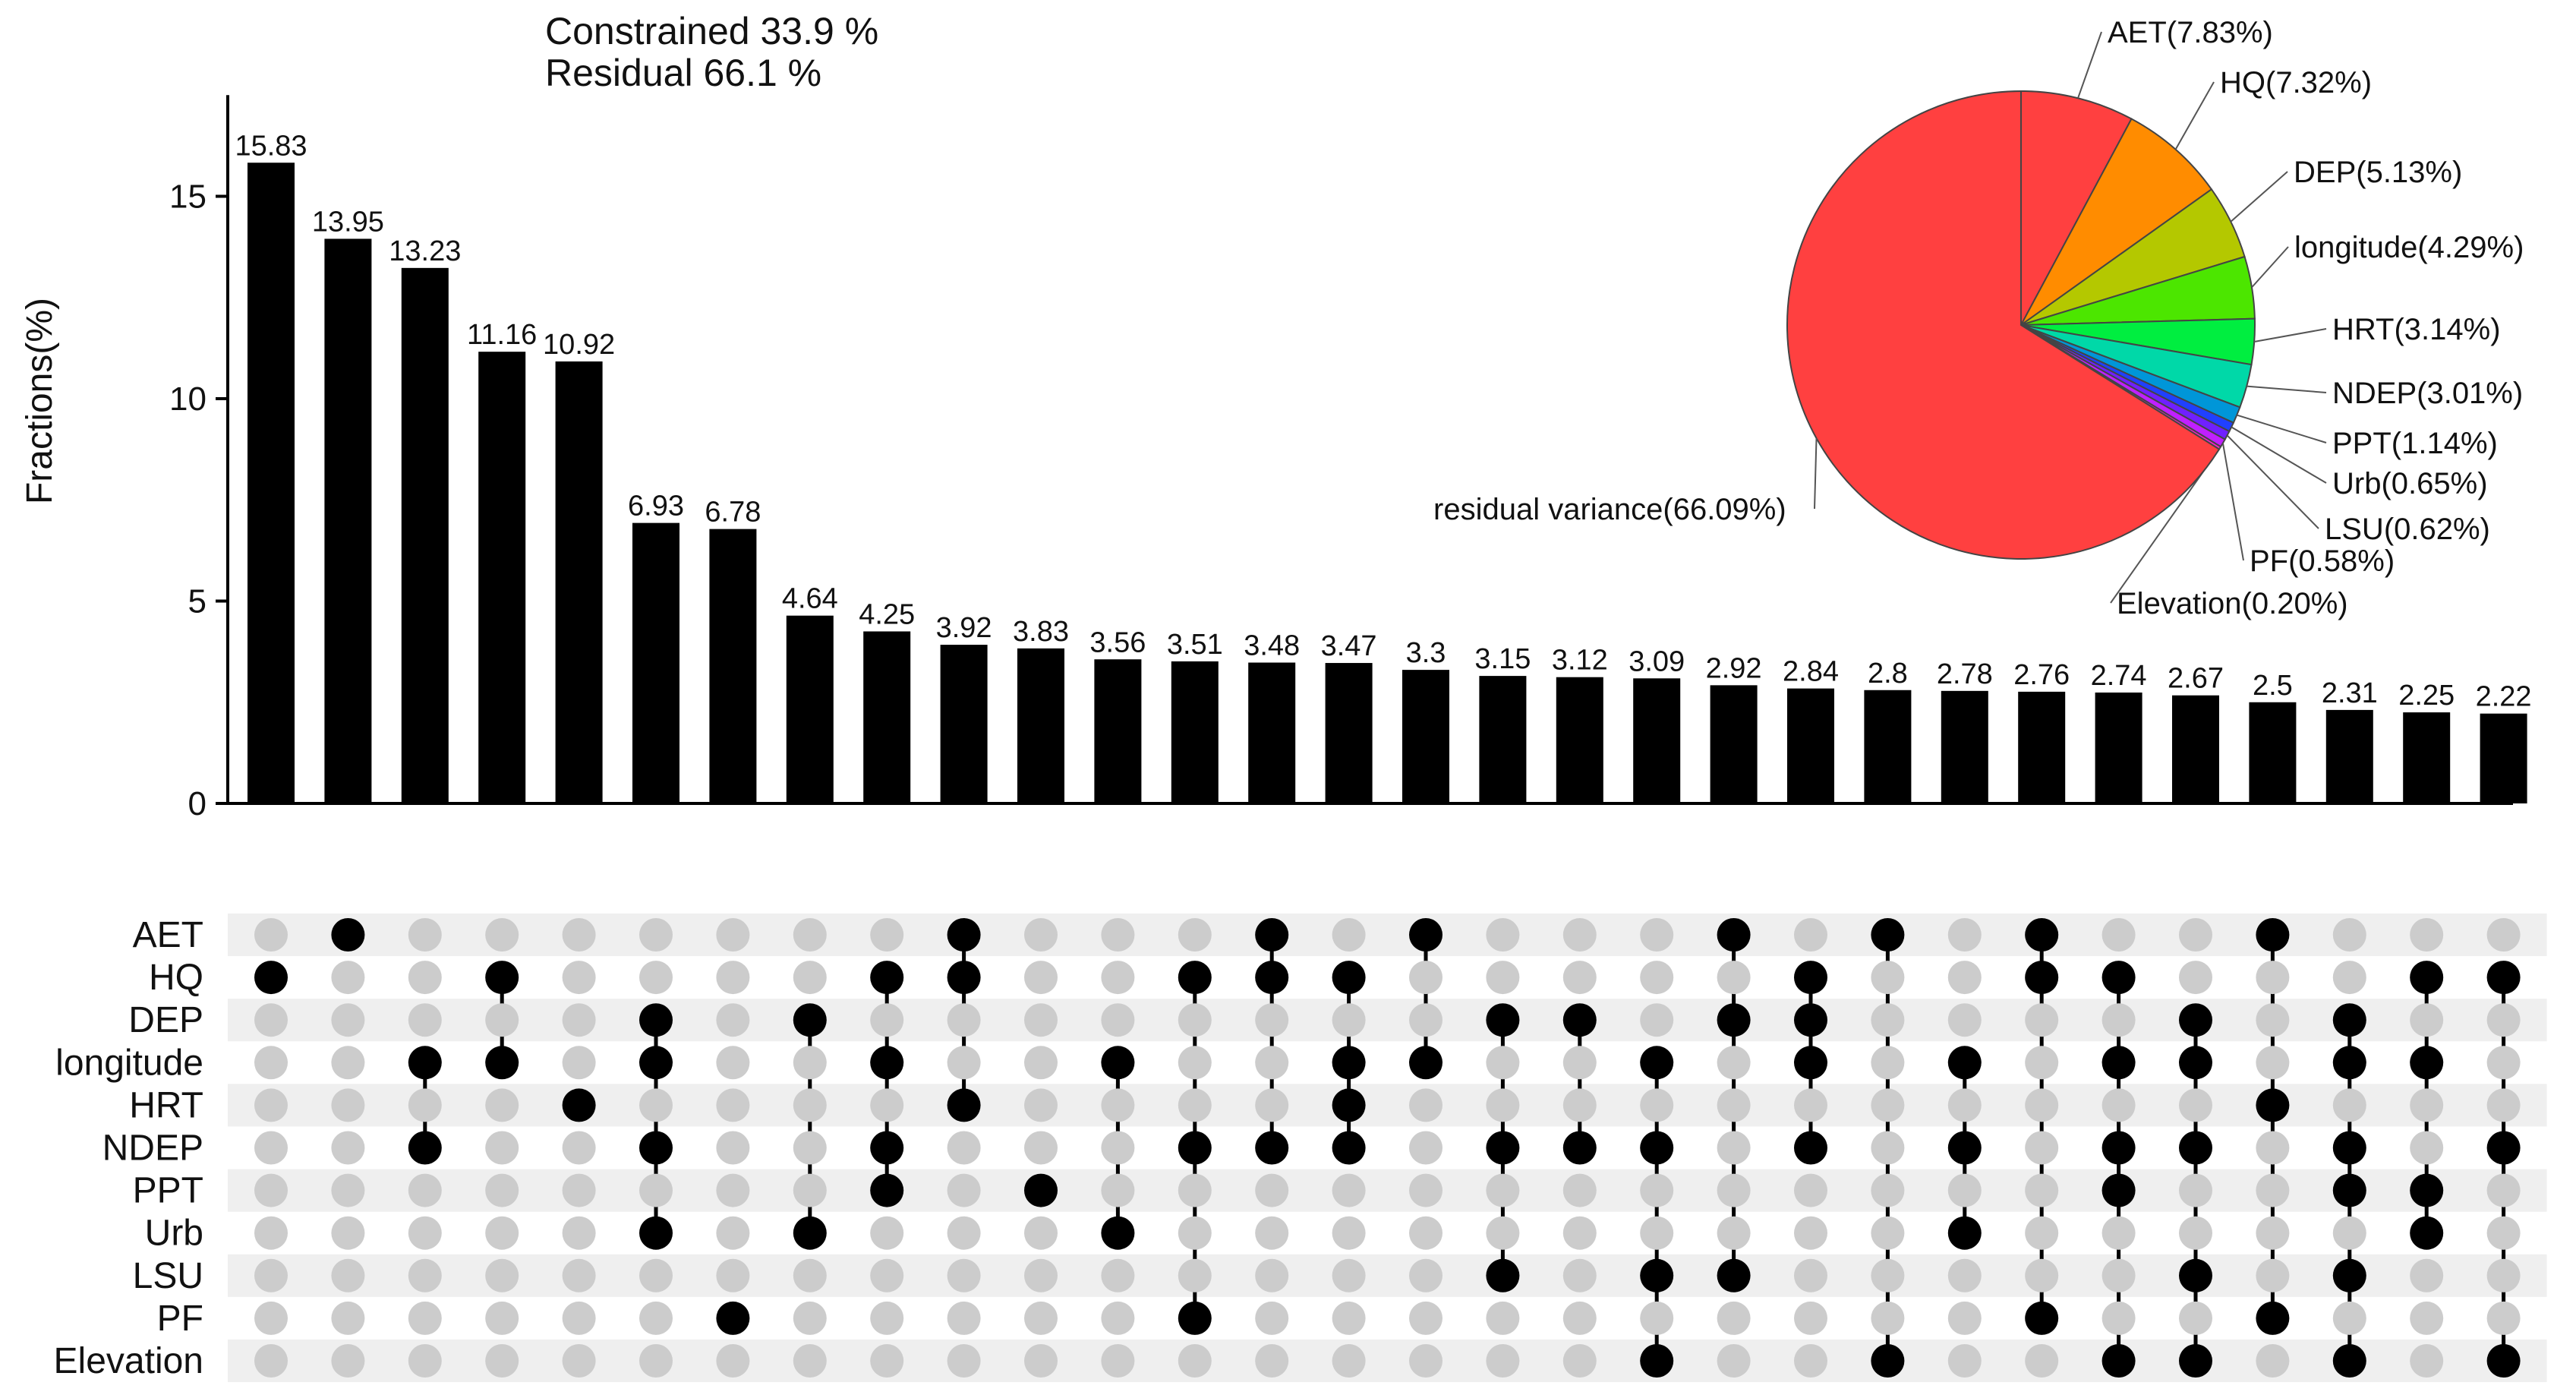 The height and width of the screenshot is (1395, 2576). I want to click on bar-value-label: 3.56, so click(1117, 642).